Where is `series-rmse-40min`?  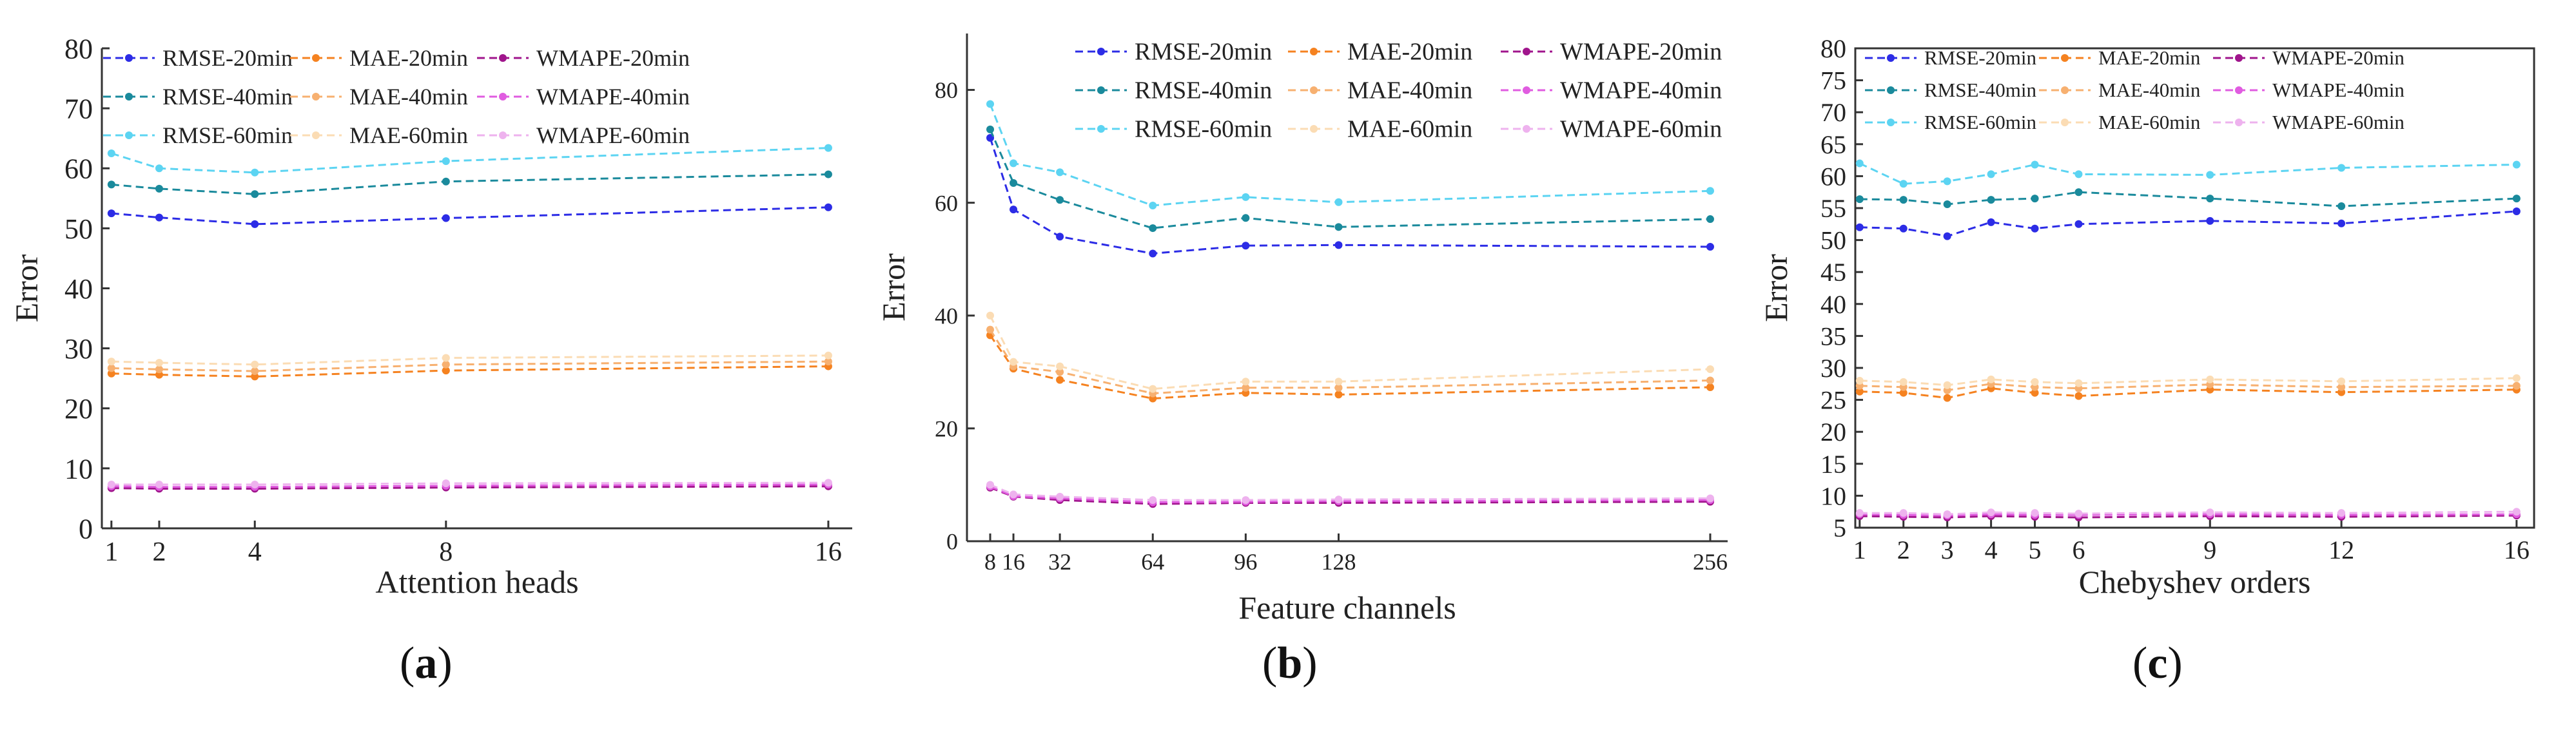
series-rmse-40min is located at coordinates (2188, 199).